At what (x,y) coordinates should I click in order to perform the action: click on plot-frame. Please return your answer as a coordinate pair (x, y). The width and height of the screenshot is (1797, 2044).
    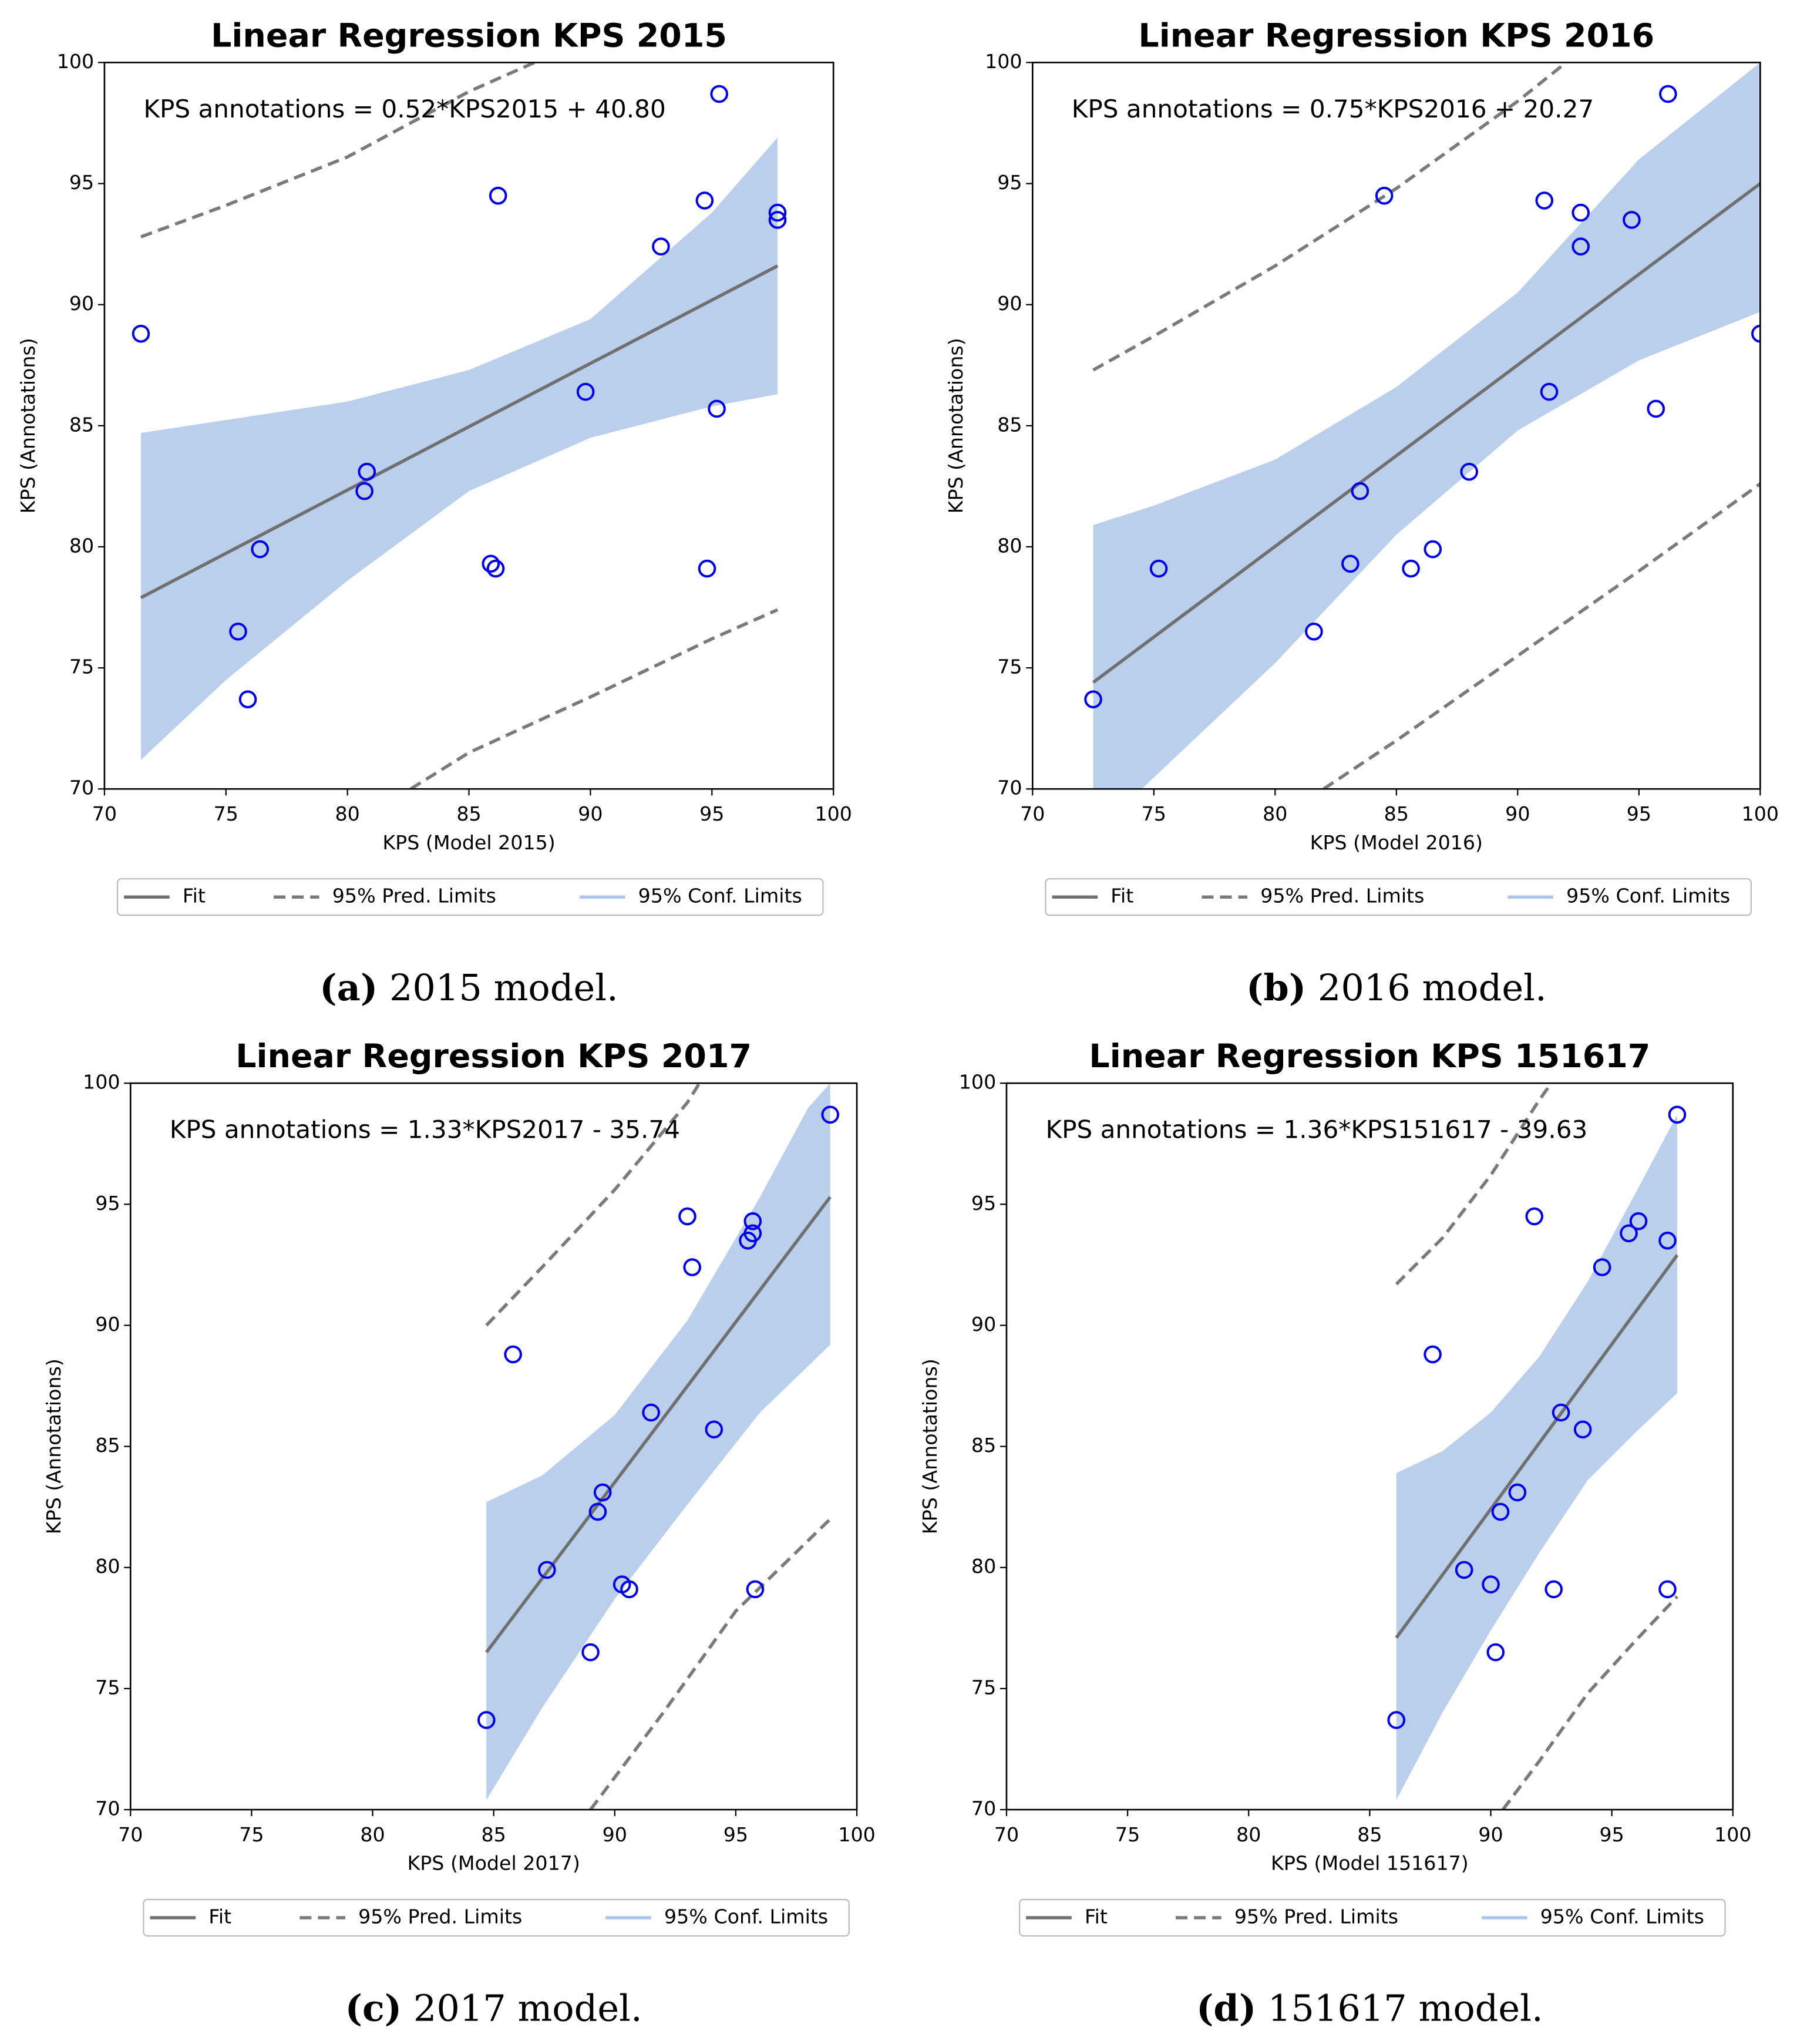
    Looking at the image, I should click on (1370, 1446).